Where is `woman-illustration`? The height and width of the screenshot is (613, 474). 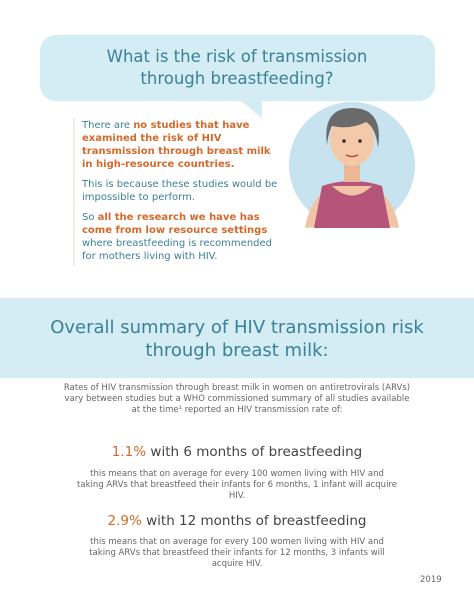
woman-illustration is located at coordinates (352, 165).